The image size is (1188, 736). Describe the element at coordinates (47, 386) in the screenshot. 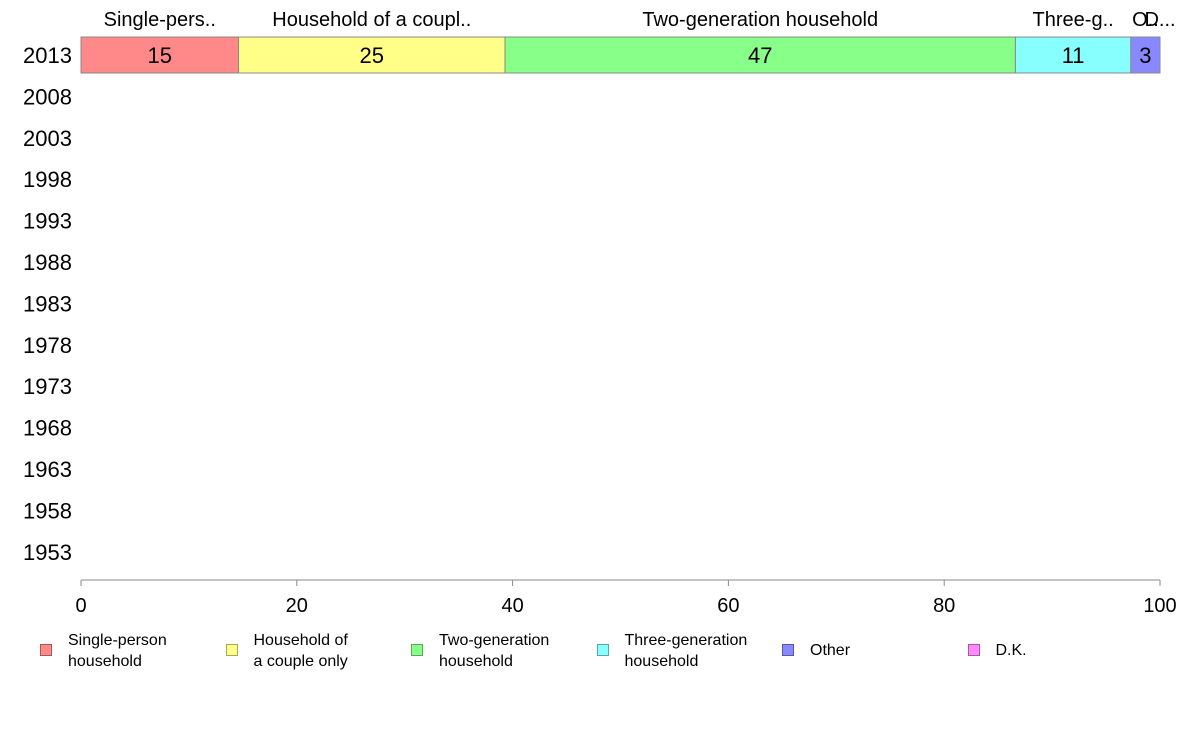

I see `y-tick-label-1973: 1973` at that location.